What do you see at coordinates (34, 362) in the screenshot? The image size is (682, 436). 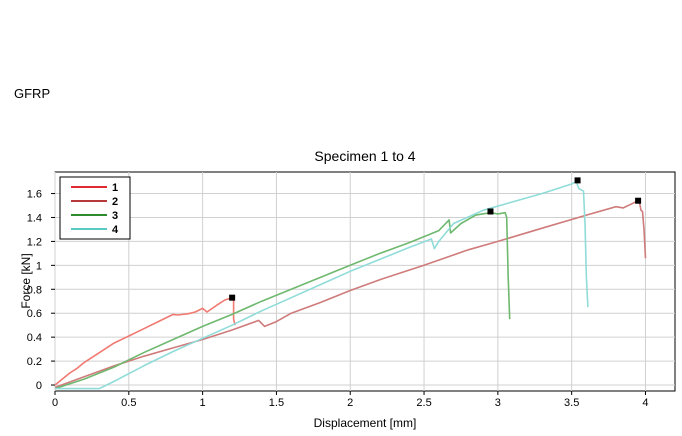 I see `y-tick-label: 0.2` at bounding box center [34, 362].